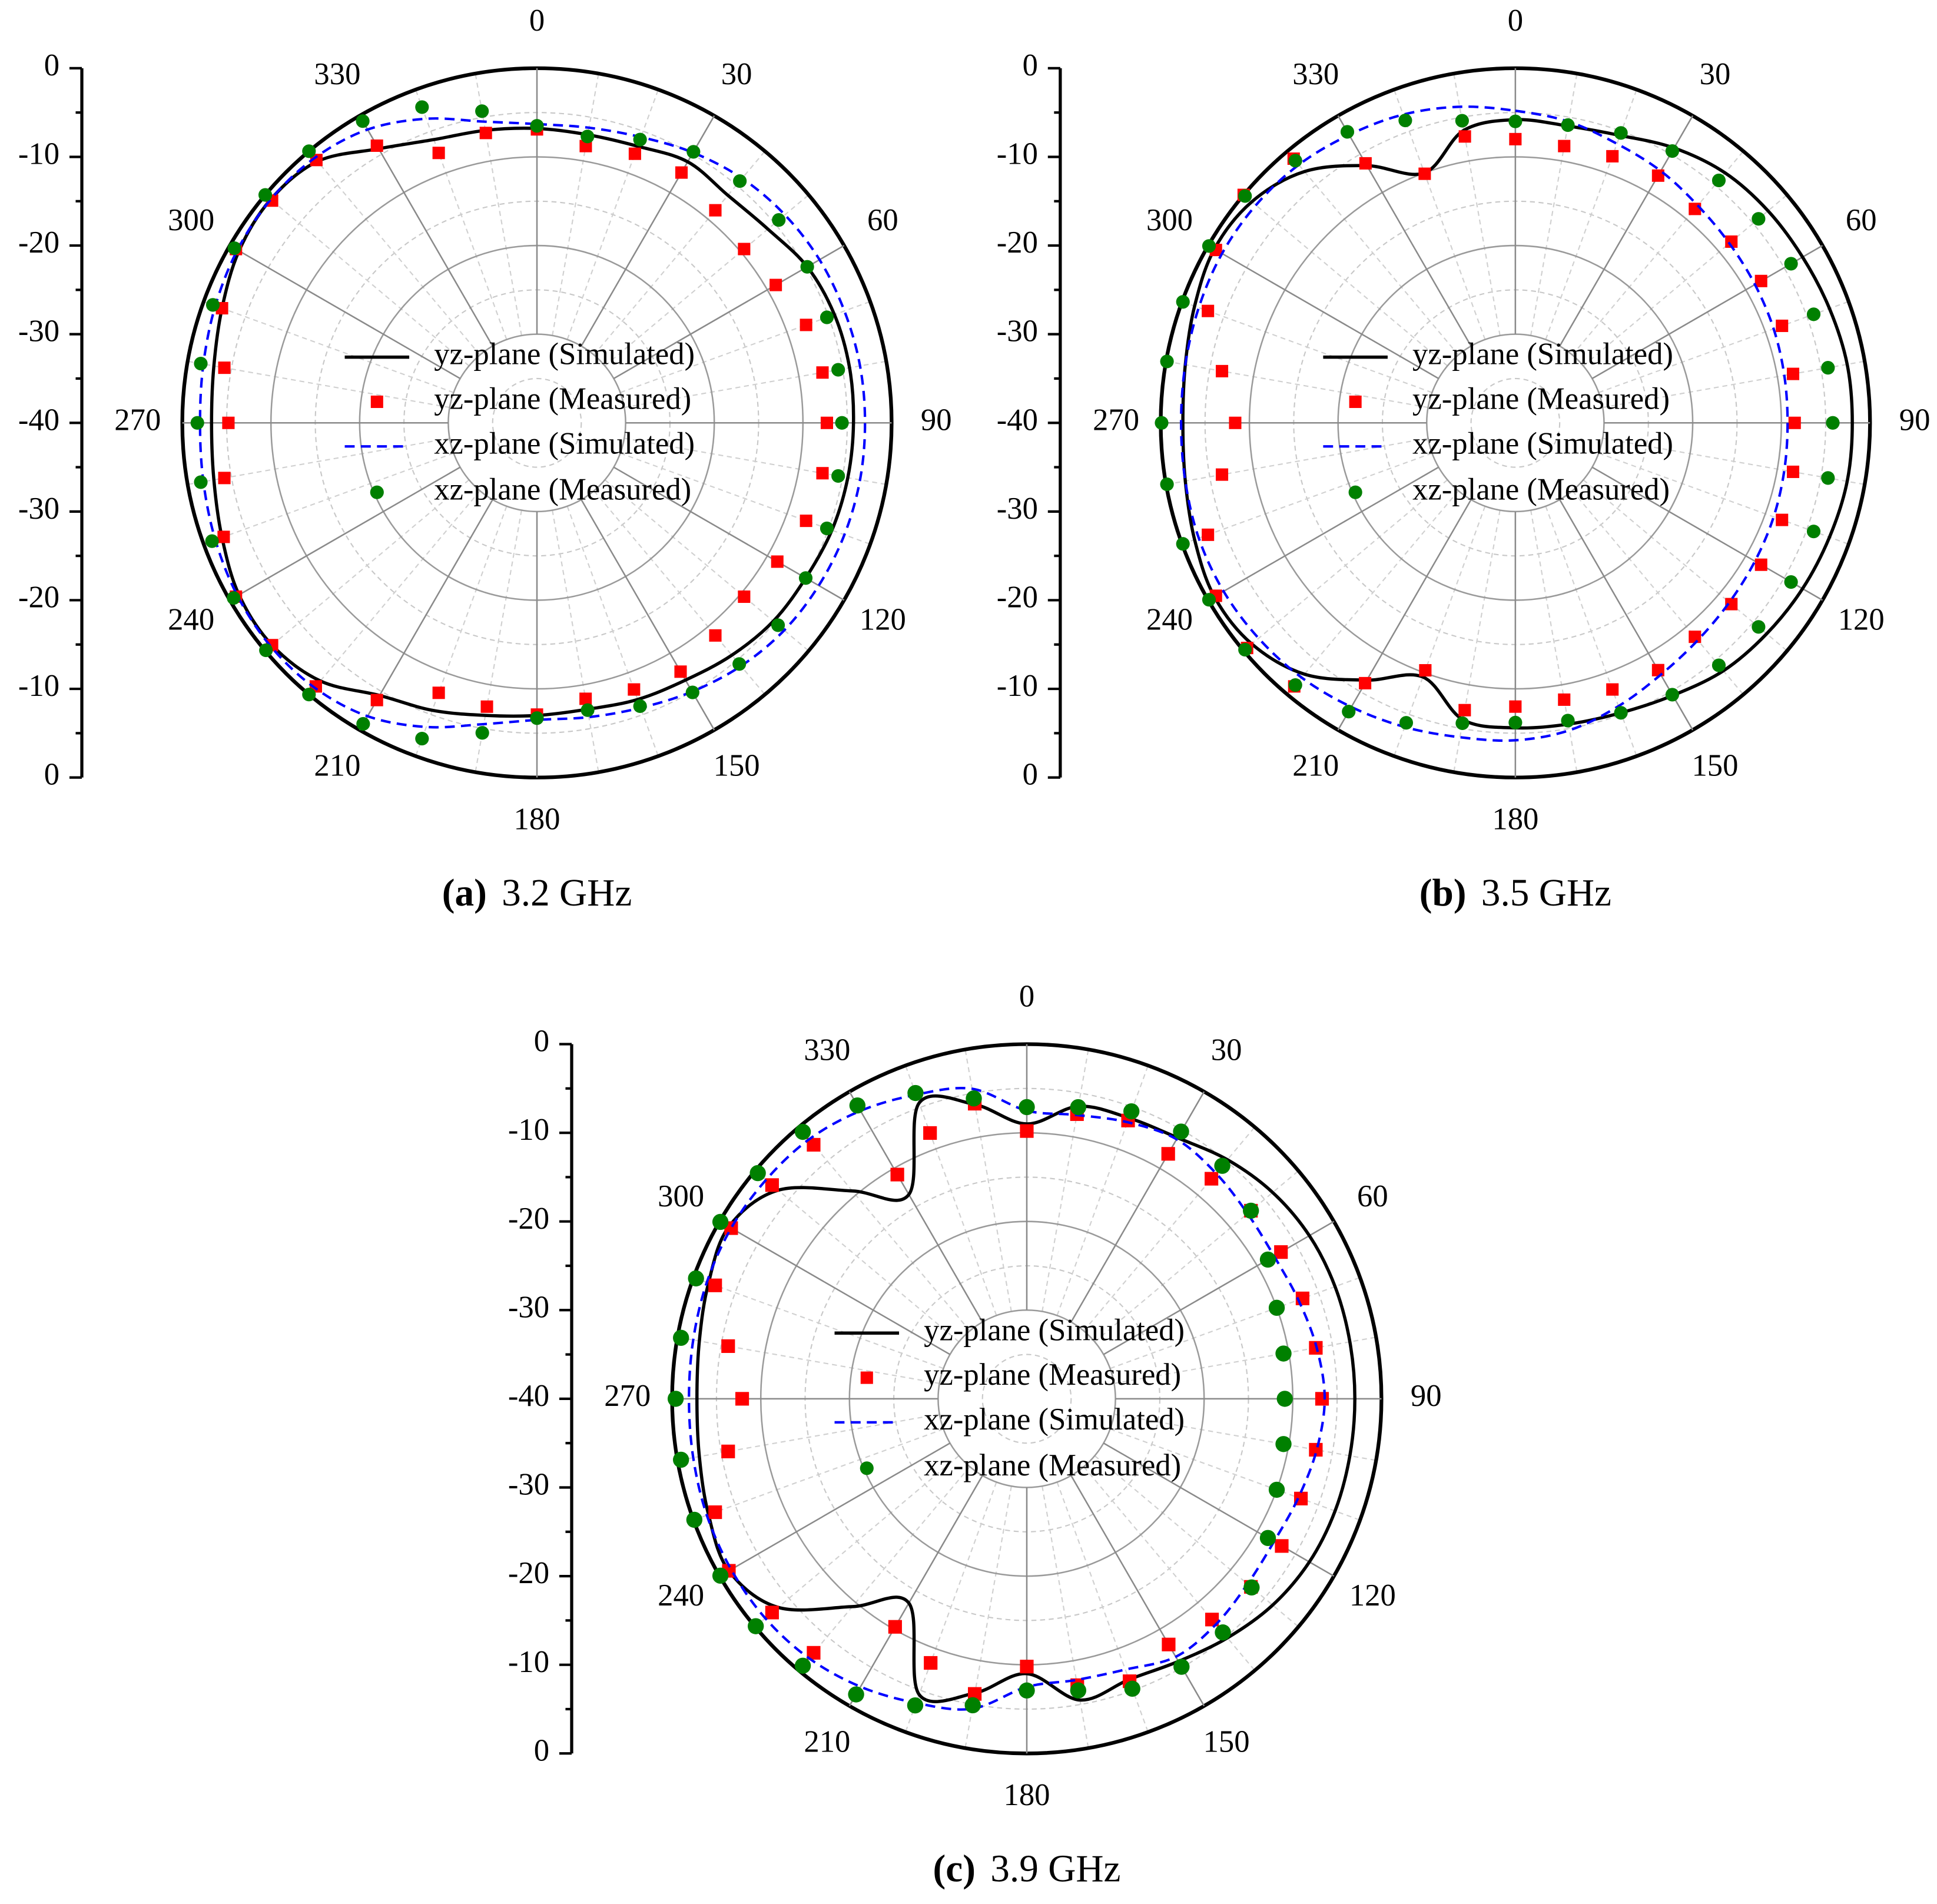 This screenshot has height=1904, width=1937. What do you see at coordinates (737, 74) in the screenshot?
I see `angle-tick-label: 30` at bounding box center [737, 74].